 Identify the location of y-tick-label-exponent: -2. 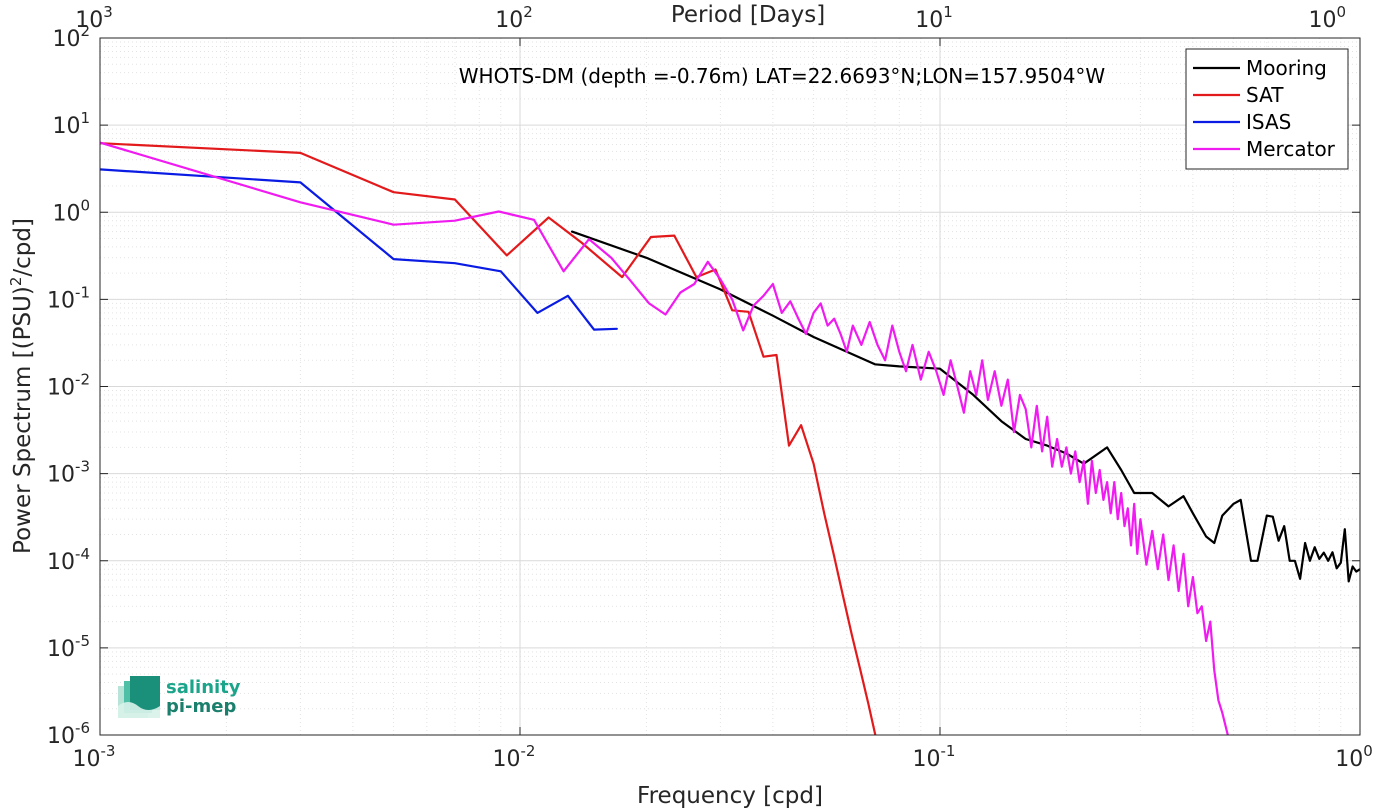
(82, 380).